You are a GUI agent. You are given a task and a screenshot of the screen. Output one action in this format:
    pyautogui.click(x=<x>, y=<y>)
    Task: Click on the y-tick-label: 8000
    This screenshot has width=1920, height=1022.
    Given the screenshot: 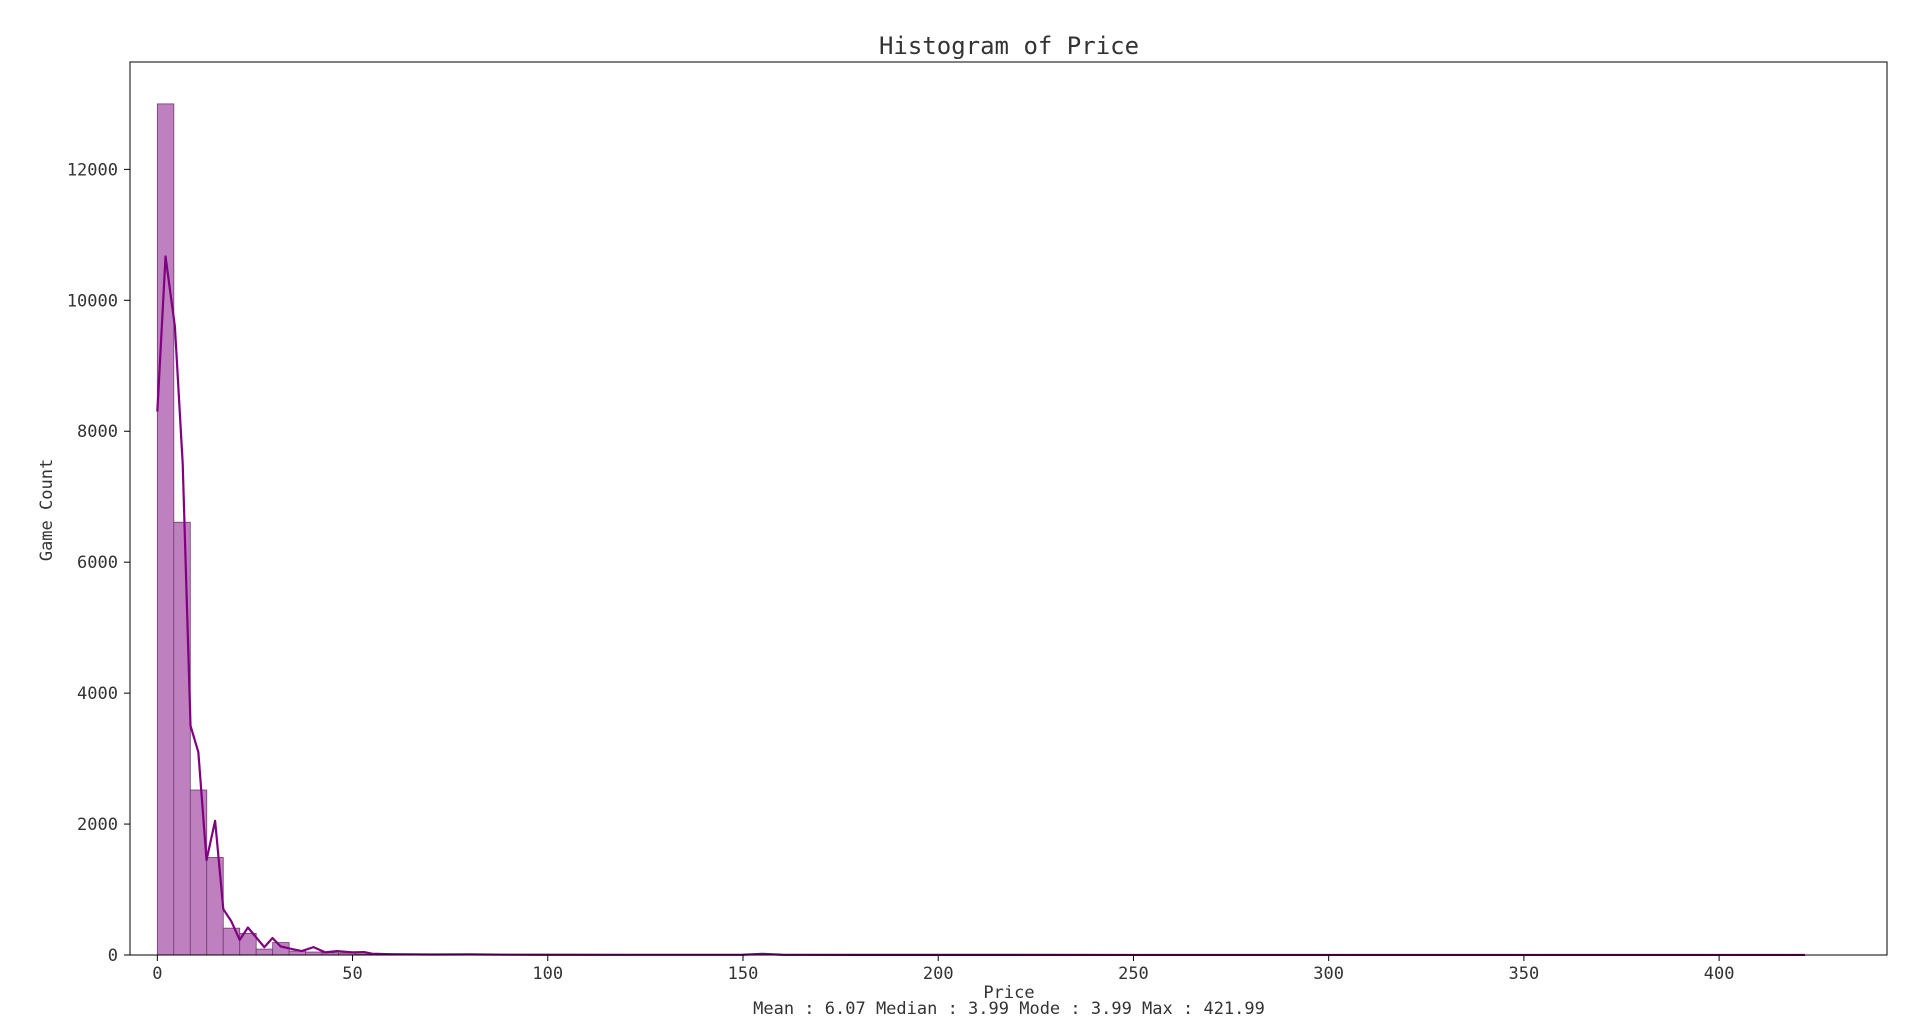 What is the action you would take?
    pyautogui.click(x=97, y=432)
    